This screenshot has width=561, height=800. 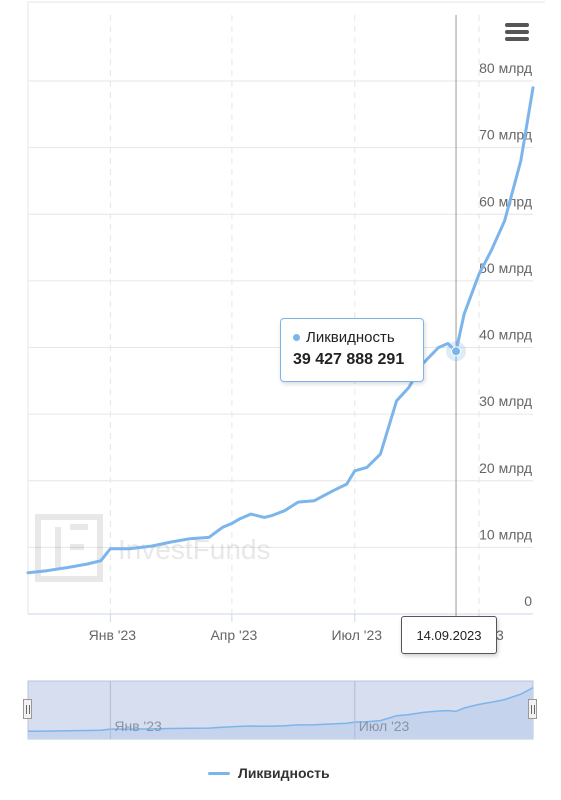 I want to click on navigator-selected-range, so click(x=280, y=710).